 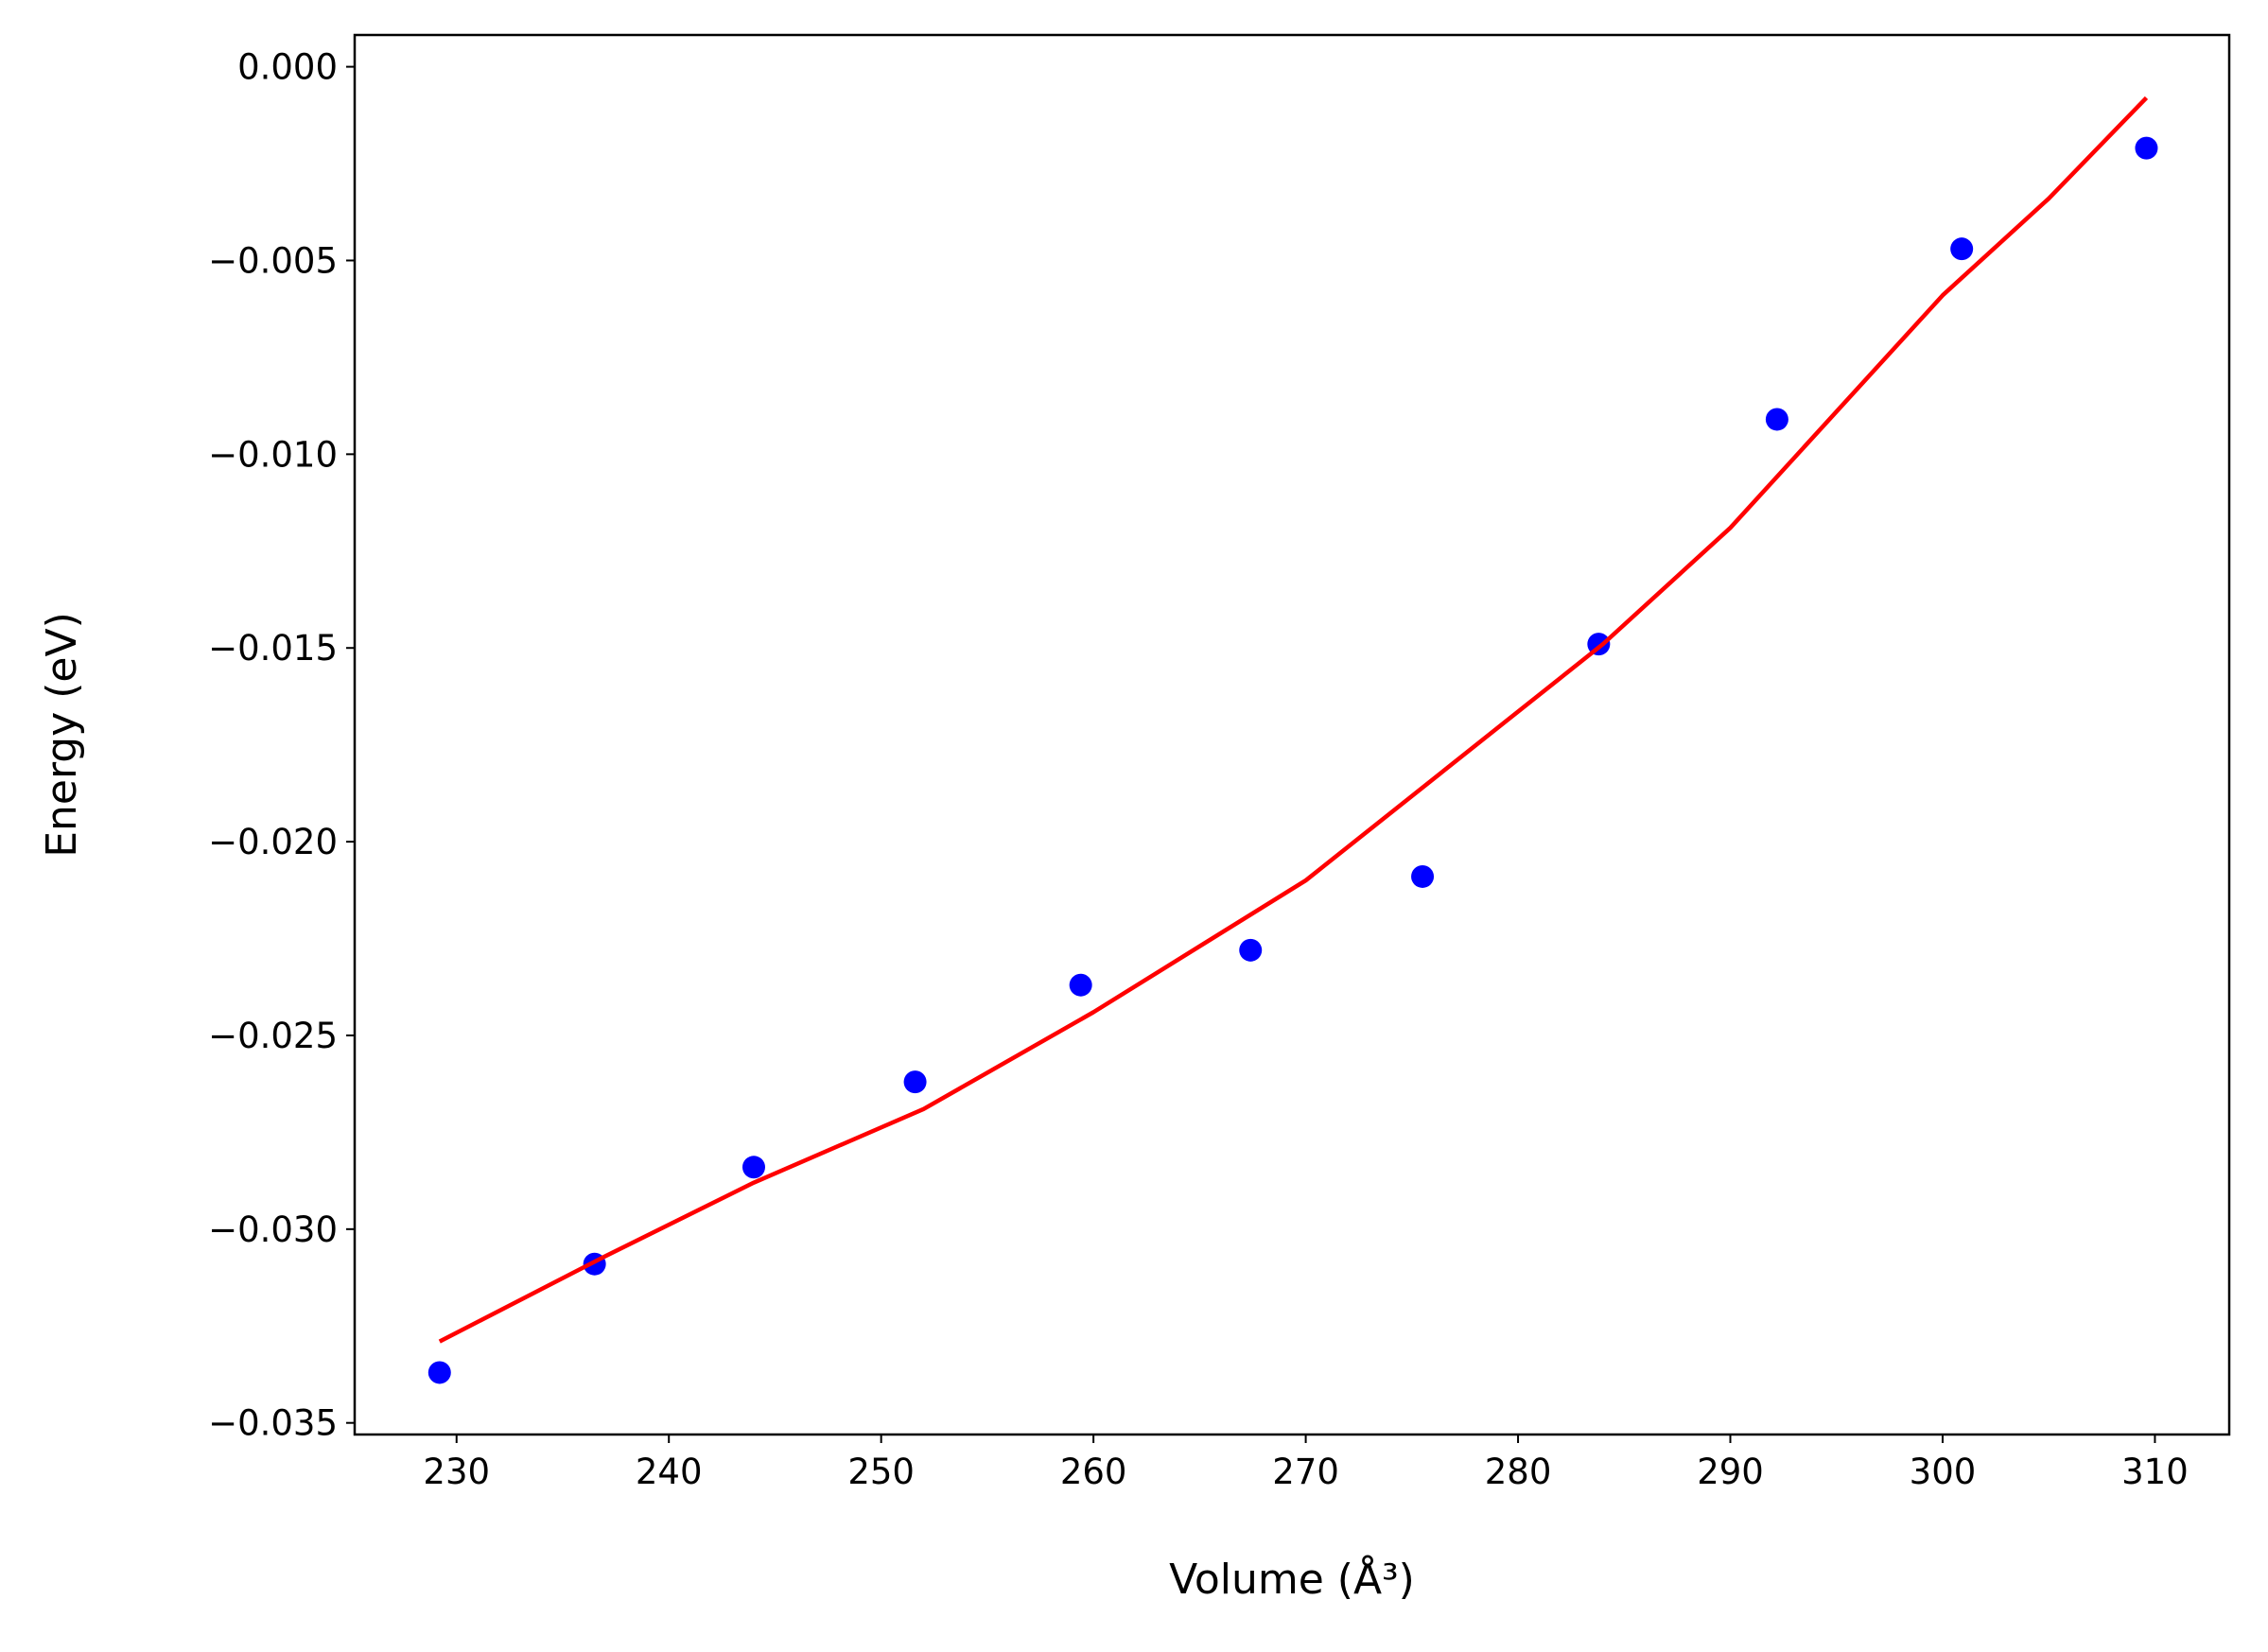 What do you see at coordinates (273, 455) in the screenshot?
I see `y-tick-label: −0.010` at bounding box center [273, 455].